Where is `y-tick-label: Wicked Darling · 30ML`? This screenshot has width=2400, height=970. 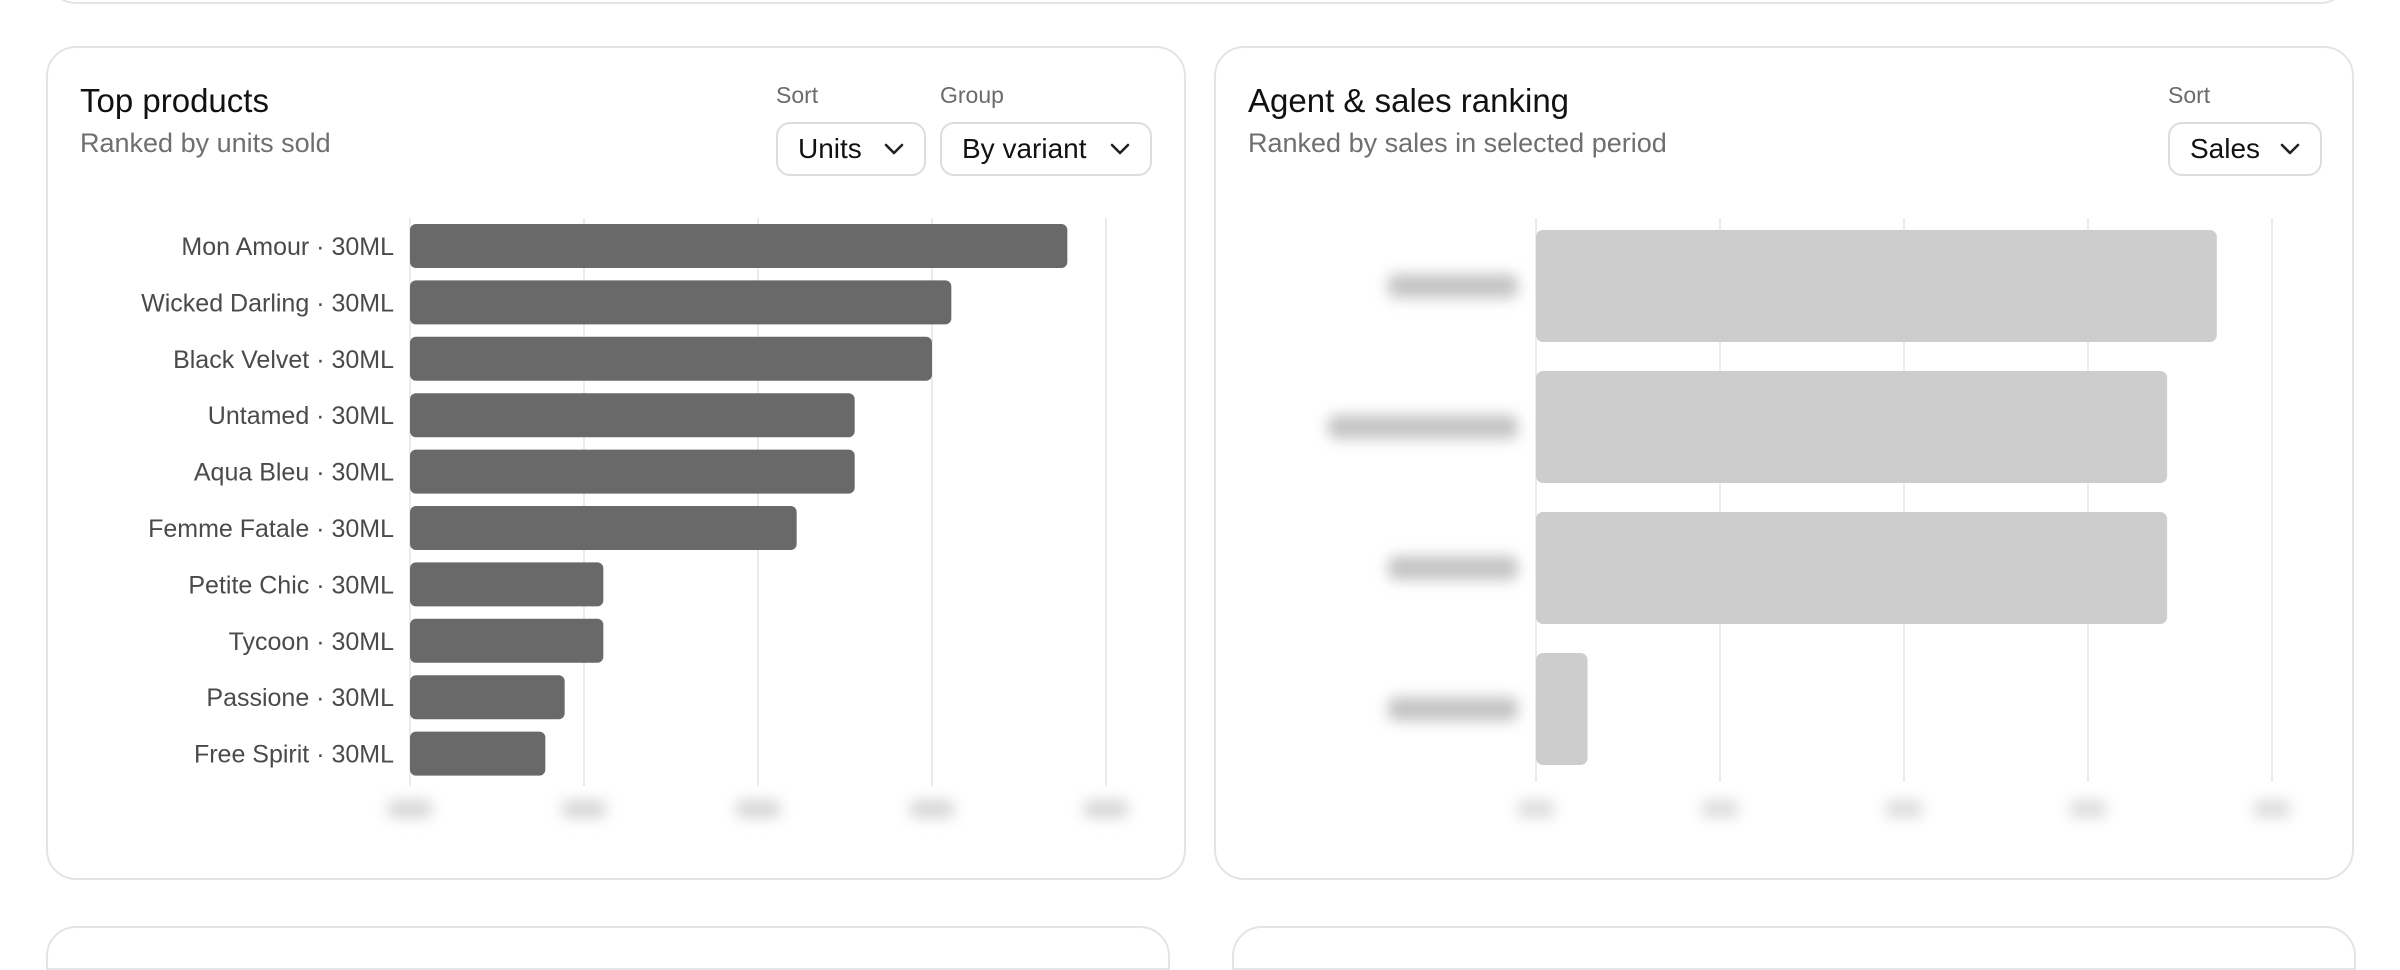
y-tick-label: Wicked Darling · 30ML is located at coordinates (267, 303).